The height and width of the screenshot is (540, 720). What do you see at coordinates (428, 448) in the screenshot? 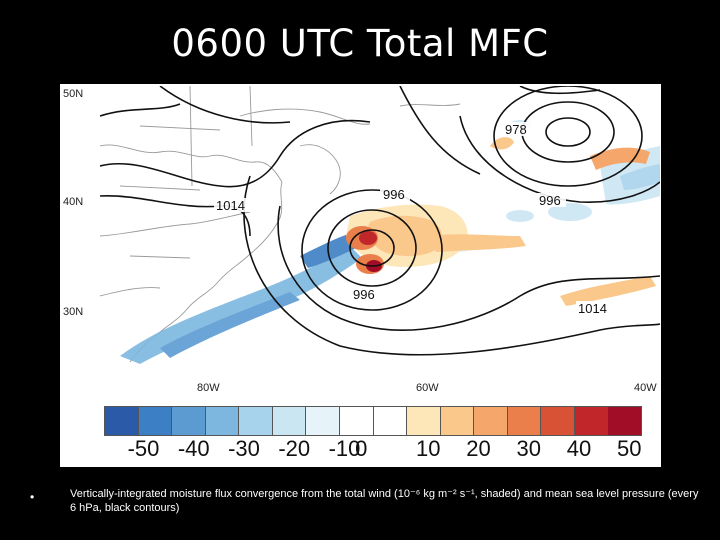
I see `colorbar-tick-label: 10` at bounding box center [428, 448].